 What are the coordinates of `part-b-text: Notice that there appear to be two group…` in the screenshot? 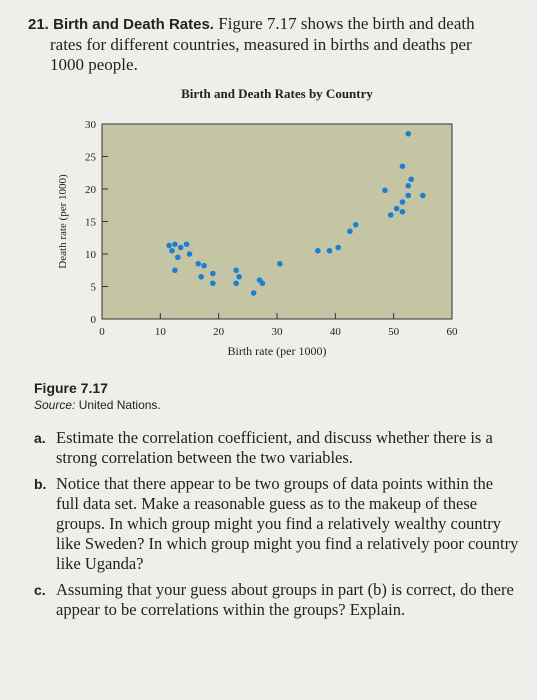 It's located at (287, 523).